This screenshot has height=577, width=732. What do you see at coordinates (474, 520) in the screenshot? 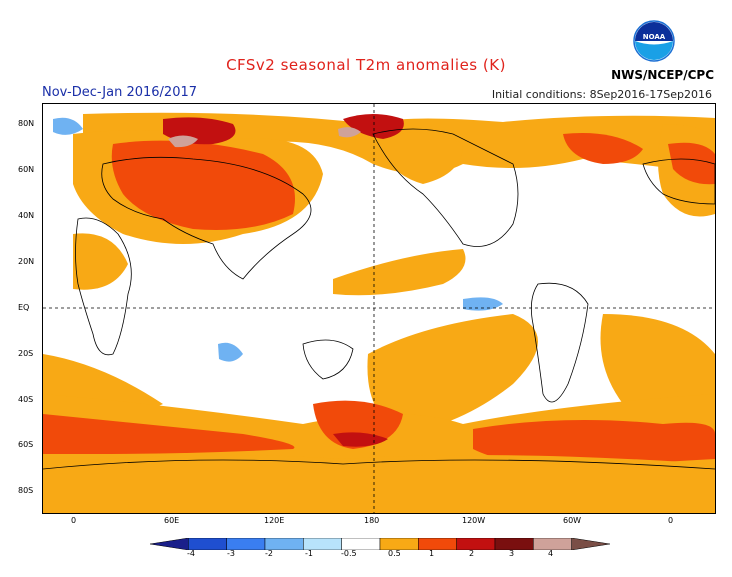
I see `lon-label: 120W` at bounding box center [474, 520].